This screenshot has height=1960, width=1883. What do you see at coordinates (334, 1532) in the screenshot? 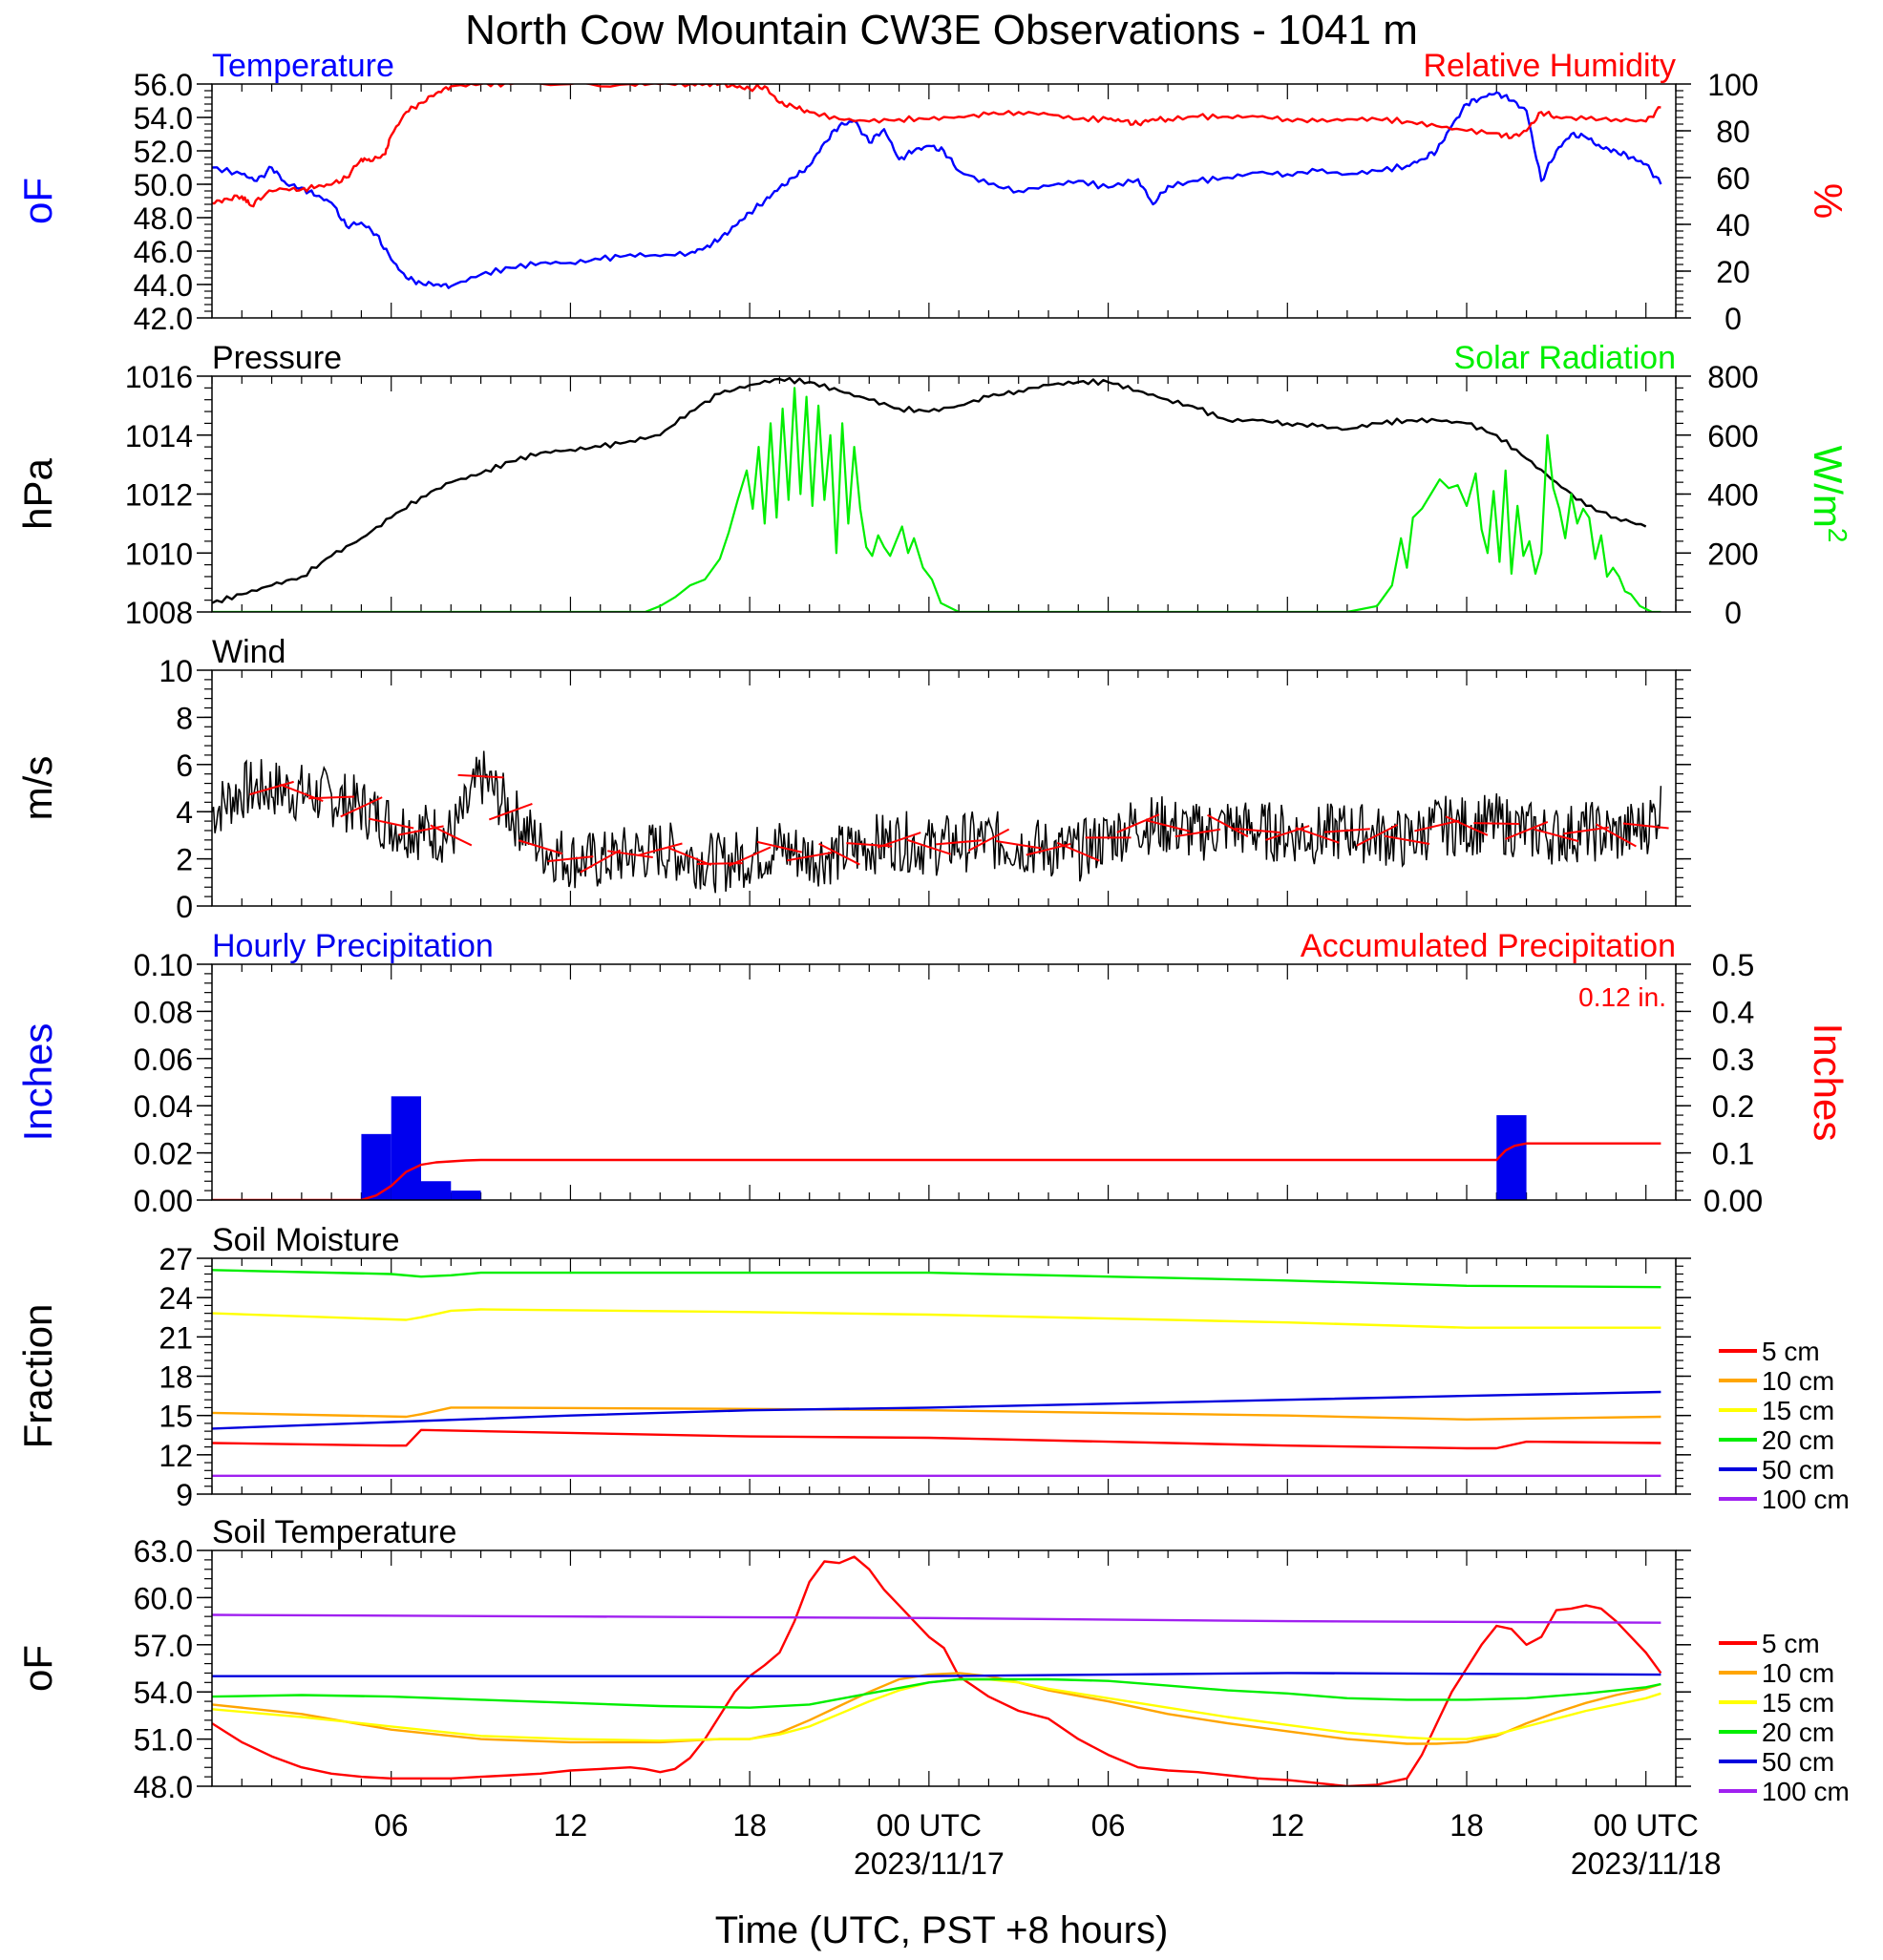
I see `panel-left-title: Soil Temperature` at bounding box center [334, 1532].